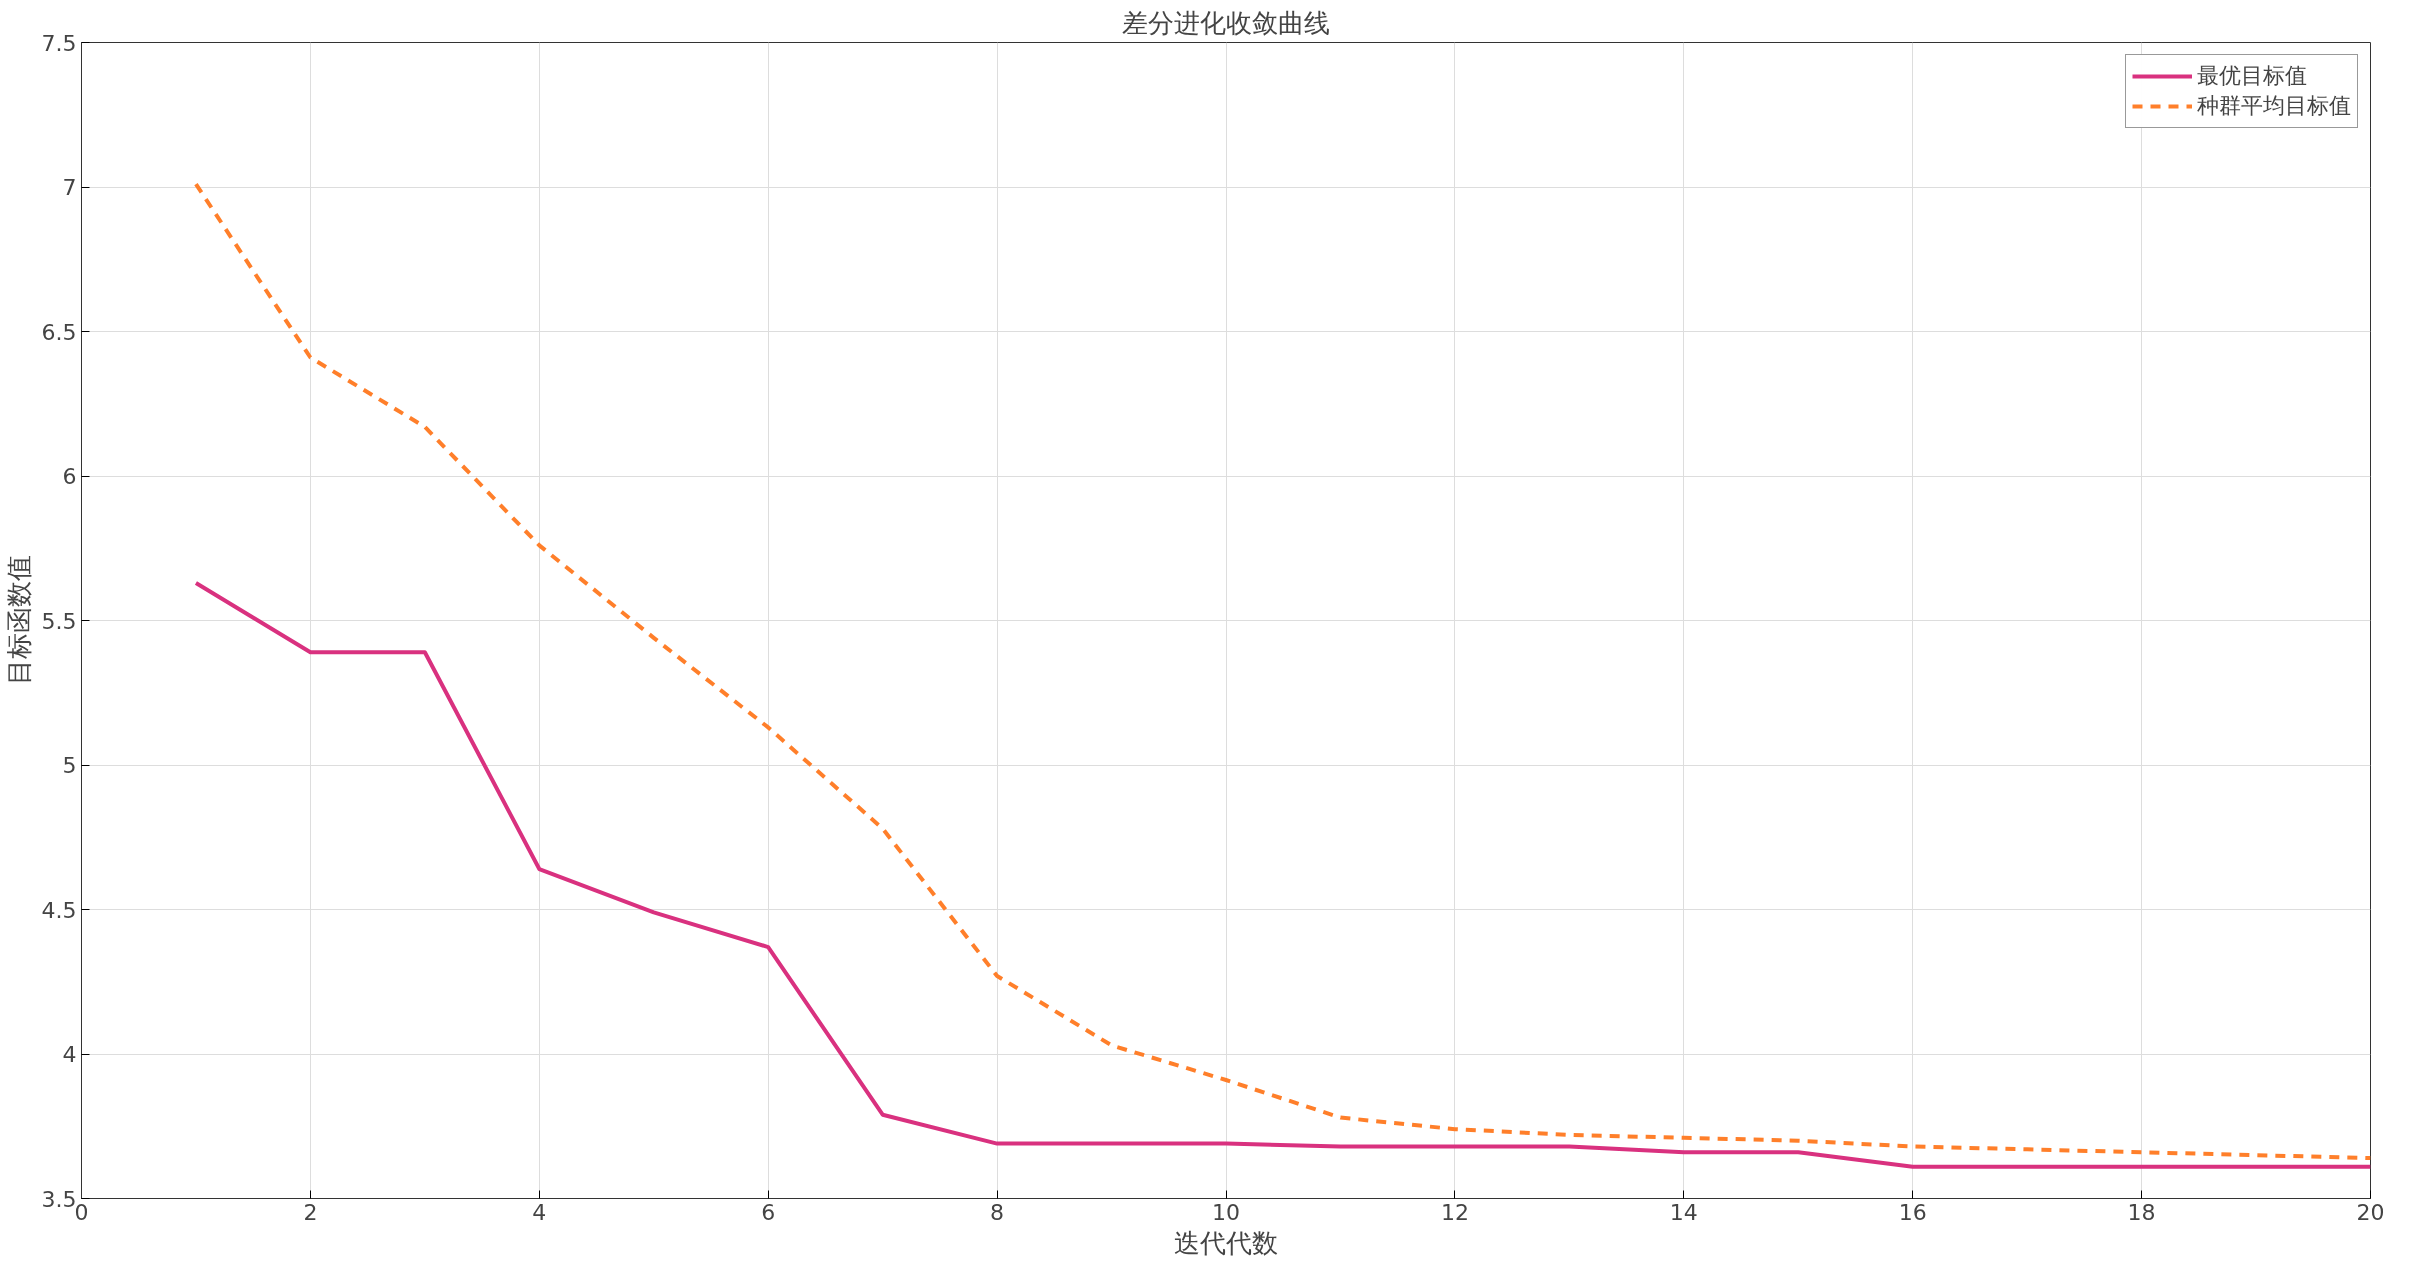 The height and width of the screenshot is (1277, 2424). I want to click on x-tick-label: 14, so click(1683, 1212).